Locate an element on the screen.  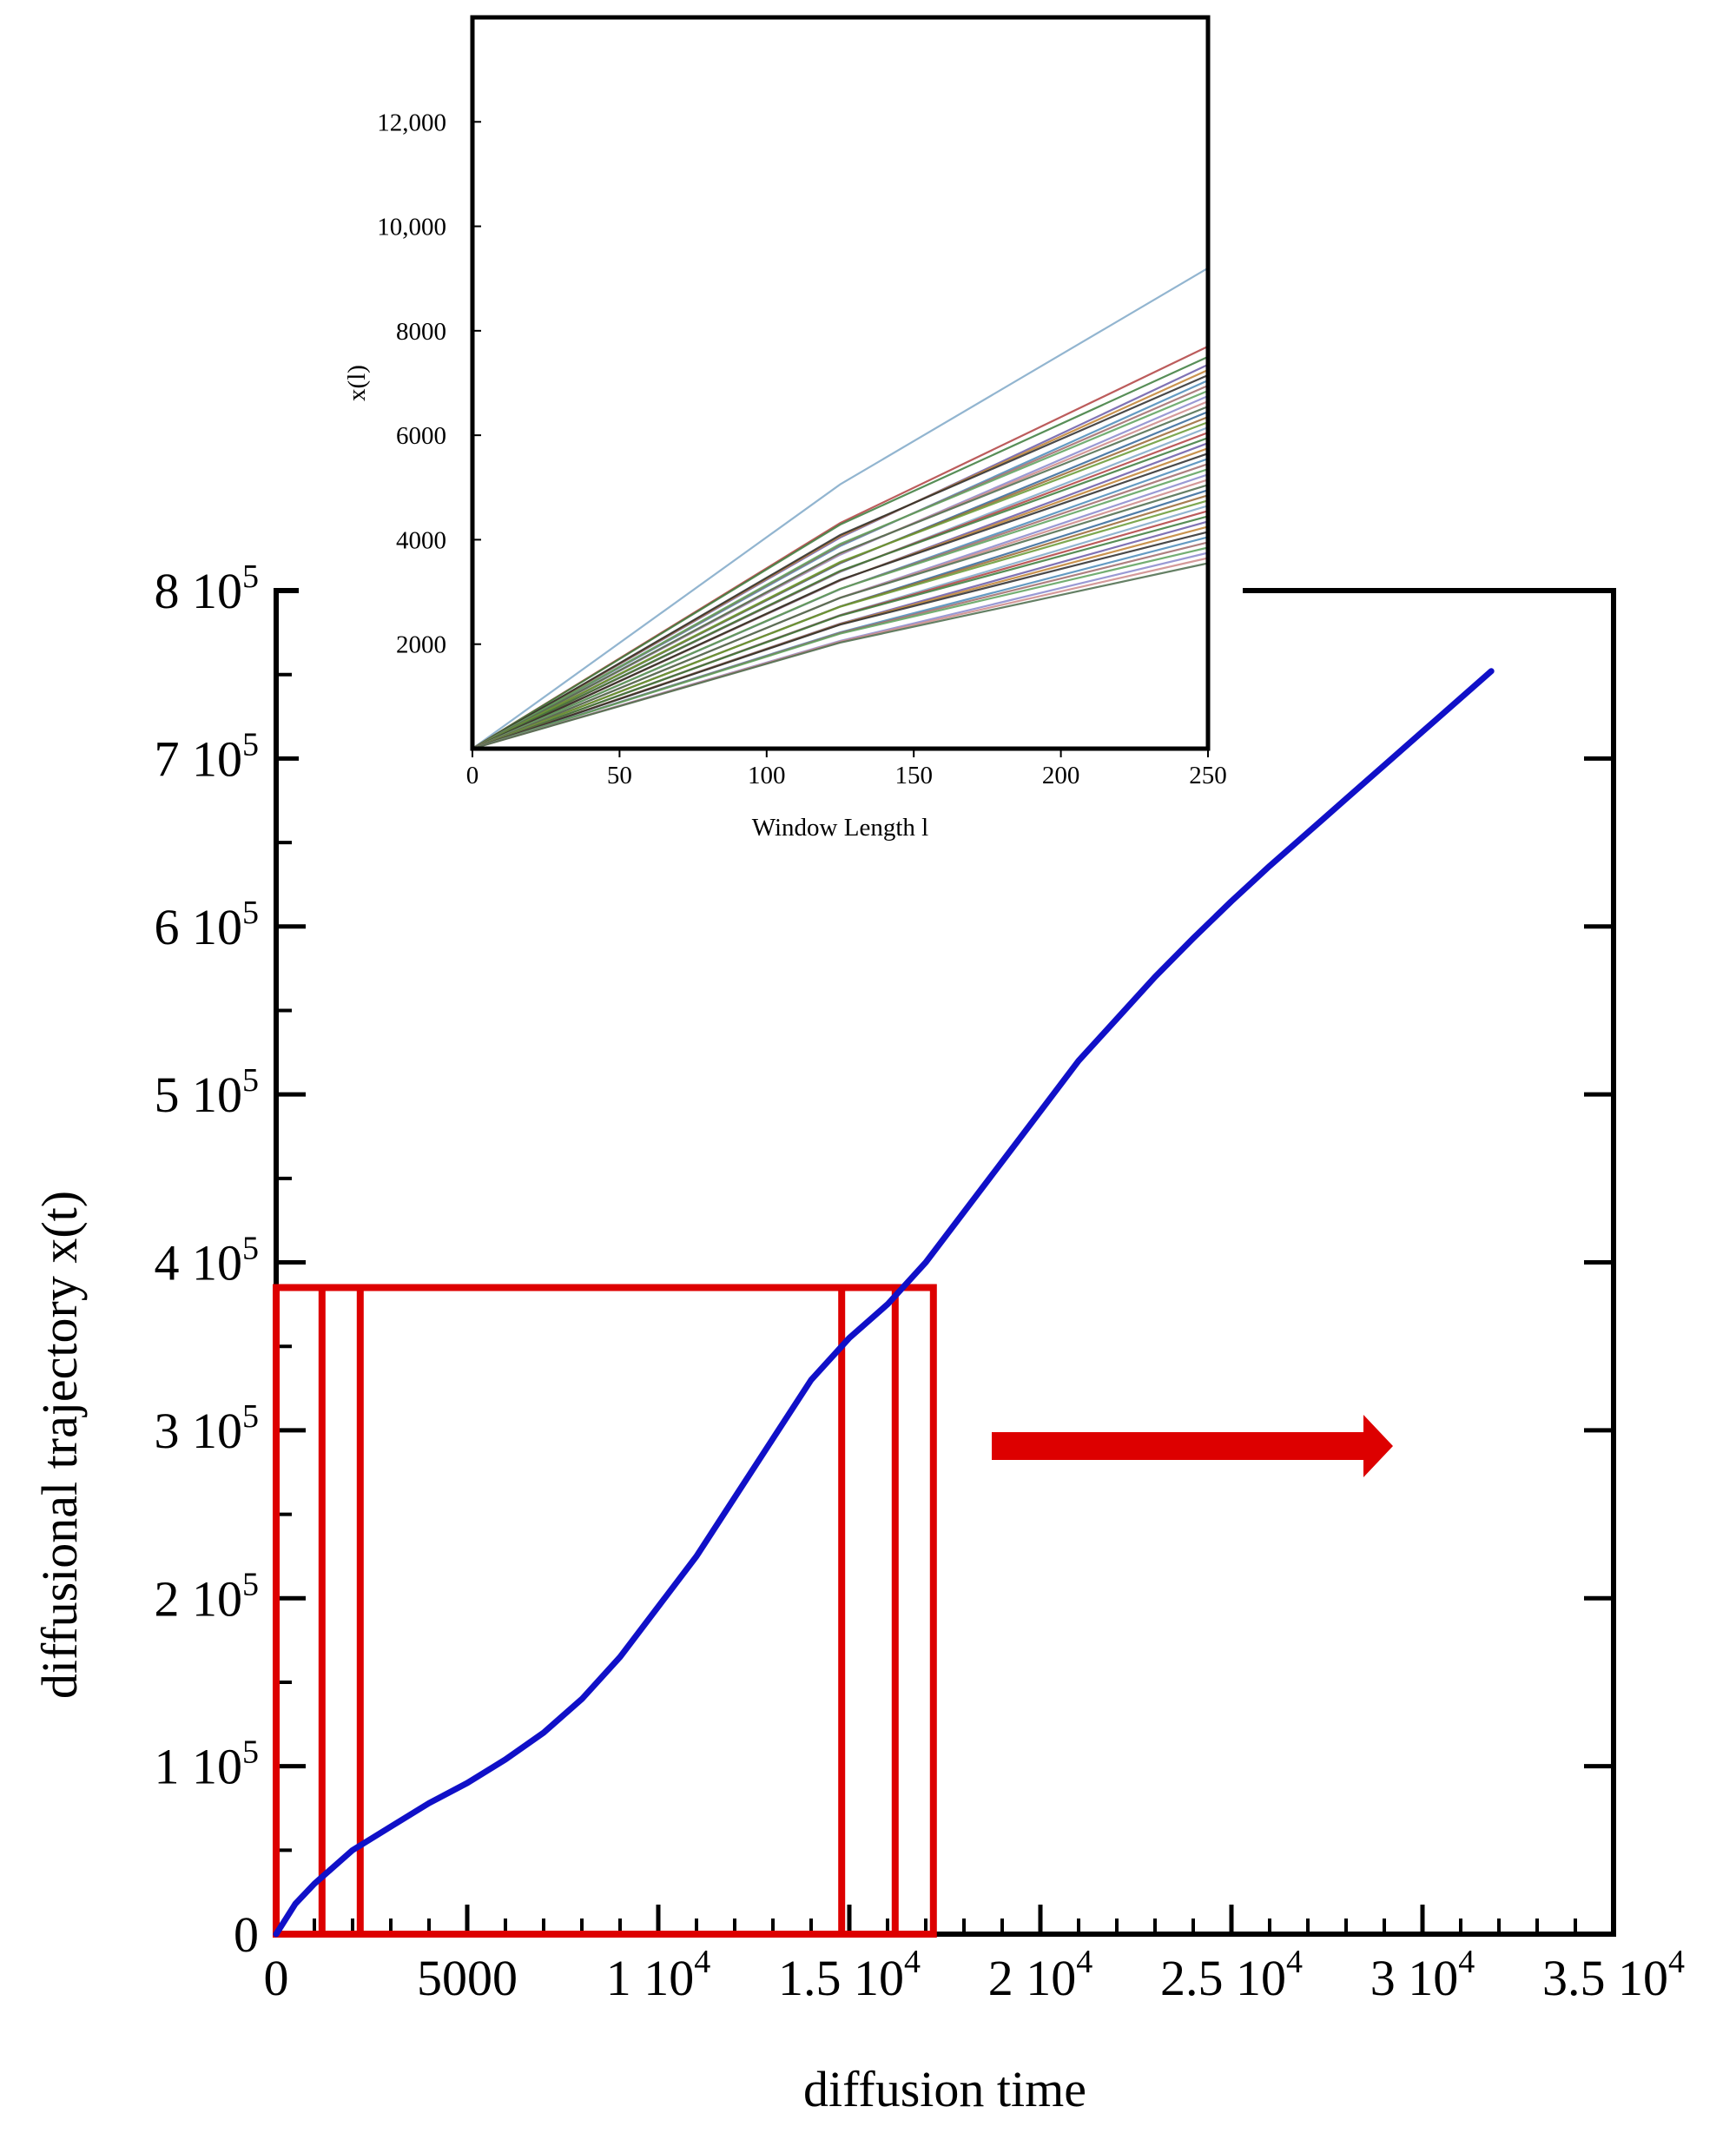
main-x-tick-label: 1.5 104 is located at coordinates (849, 1975).